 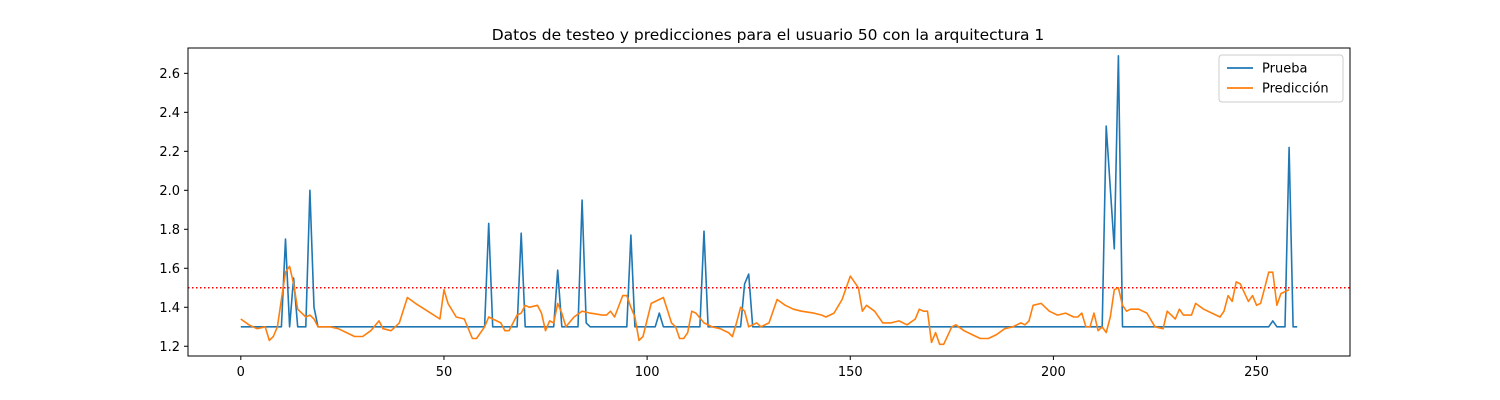 I want to click on y-tick-label: 2.4, so click(x=169, y=113).